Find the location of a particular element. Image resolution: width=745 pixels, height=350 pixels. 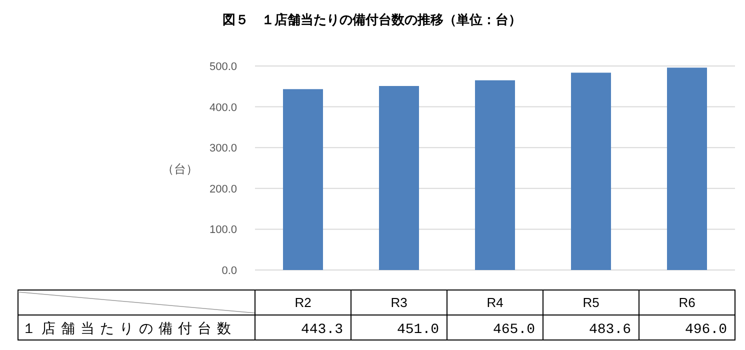

y-tick-label: 0.0 is located at coordinates (229, 271).